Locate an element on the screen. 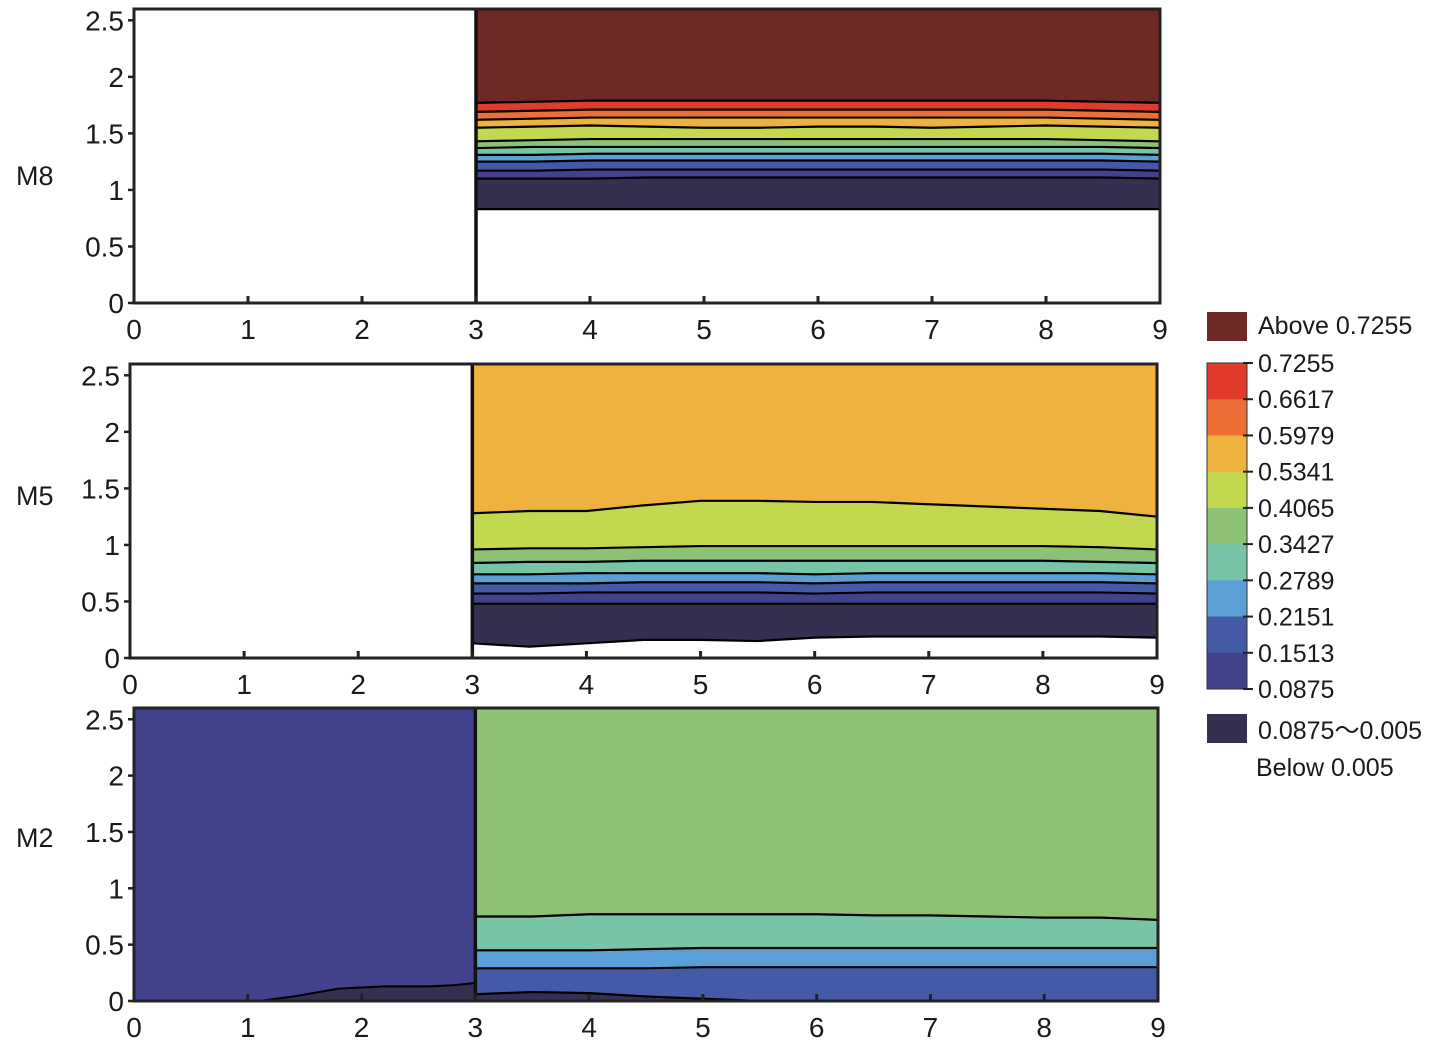 The width and height of the screenshot is (1447, 1051). legend-above-swatch is located at coordinates (1227, 326).